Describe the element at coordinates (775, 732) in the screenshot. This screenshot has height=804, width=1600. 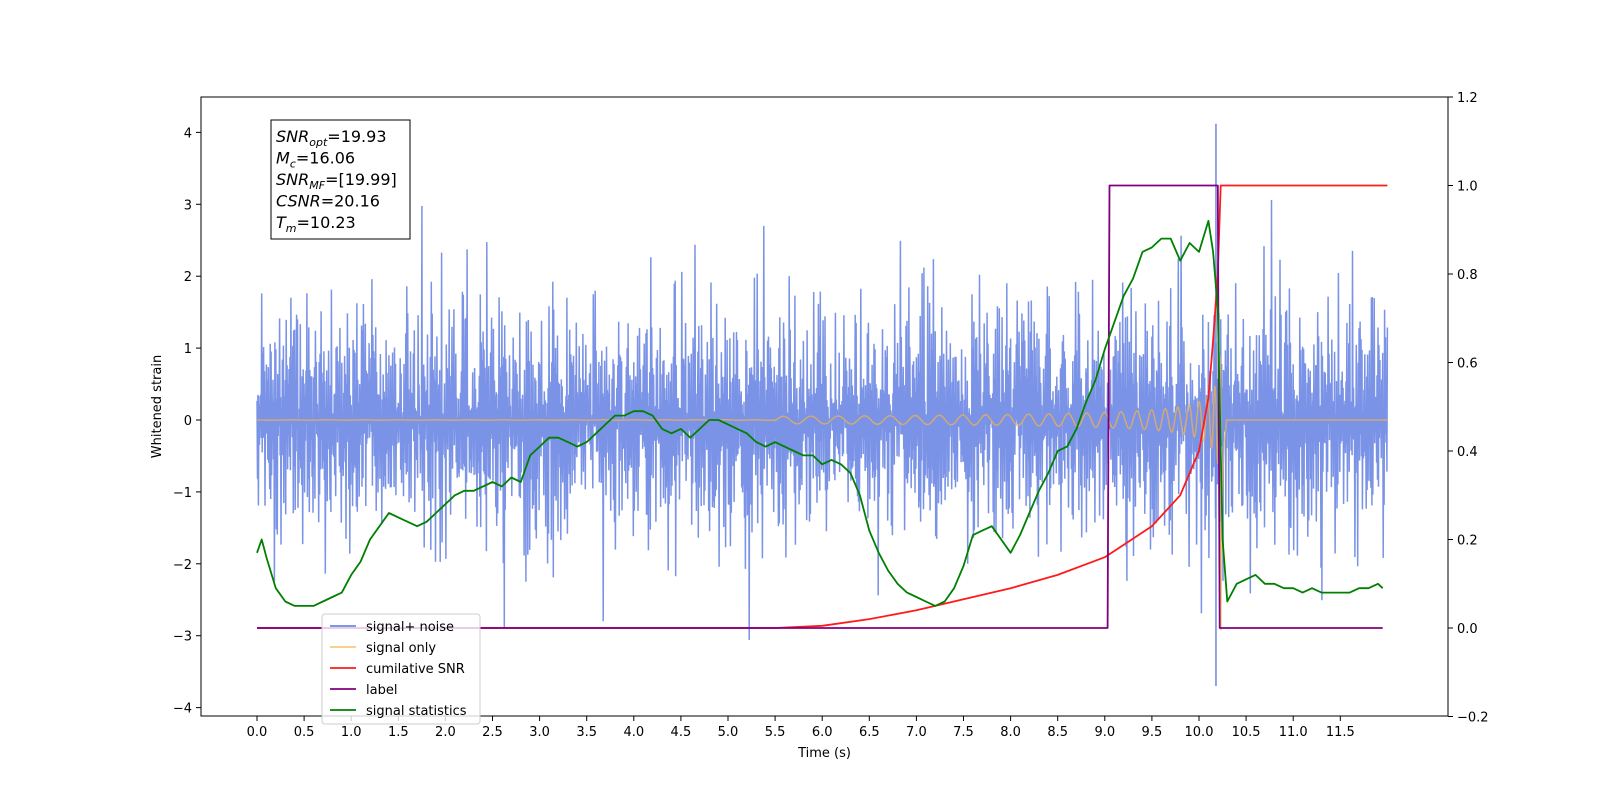
I see `x-tick-label: 5.5` at that location.